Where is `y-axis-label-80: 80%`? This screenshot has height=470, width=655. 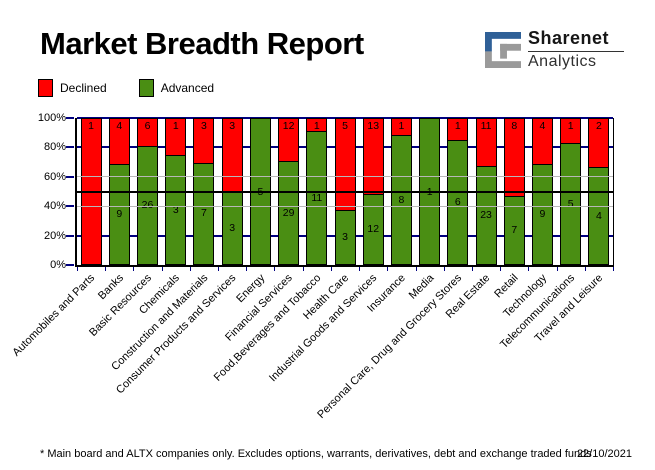 y-axis-label-80: 80% is located at coordinates (54, 147).